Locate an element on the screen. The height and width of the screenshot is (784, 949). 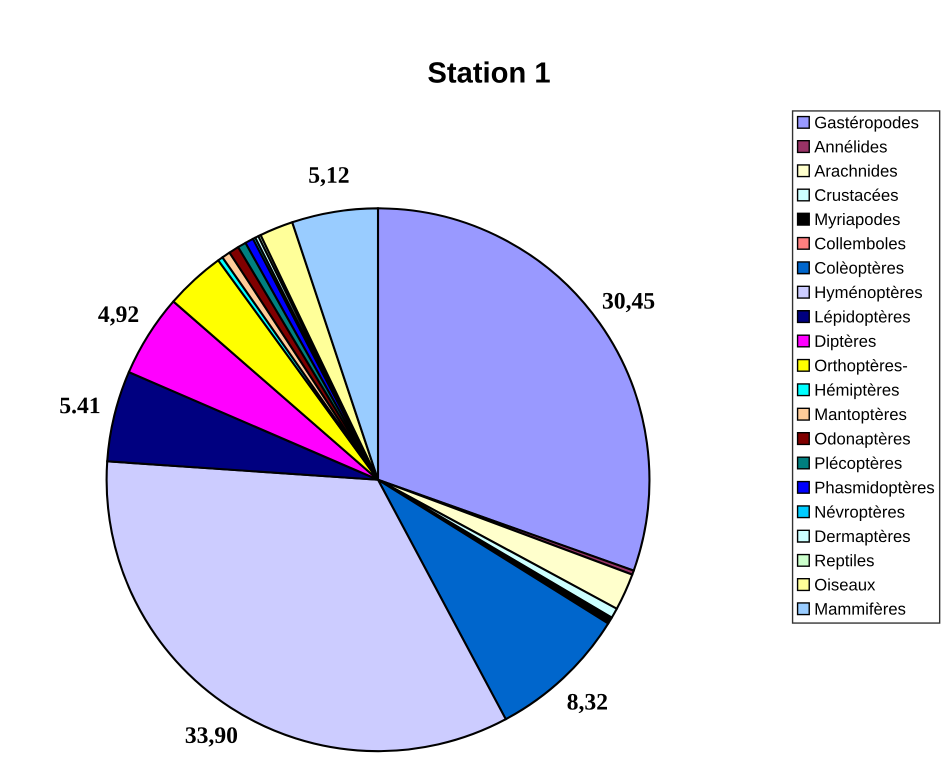
legend-label: Mammifères is located at coordinates (861, 608).